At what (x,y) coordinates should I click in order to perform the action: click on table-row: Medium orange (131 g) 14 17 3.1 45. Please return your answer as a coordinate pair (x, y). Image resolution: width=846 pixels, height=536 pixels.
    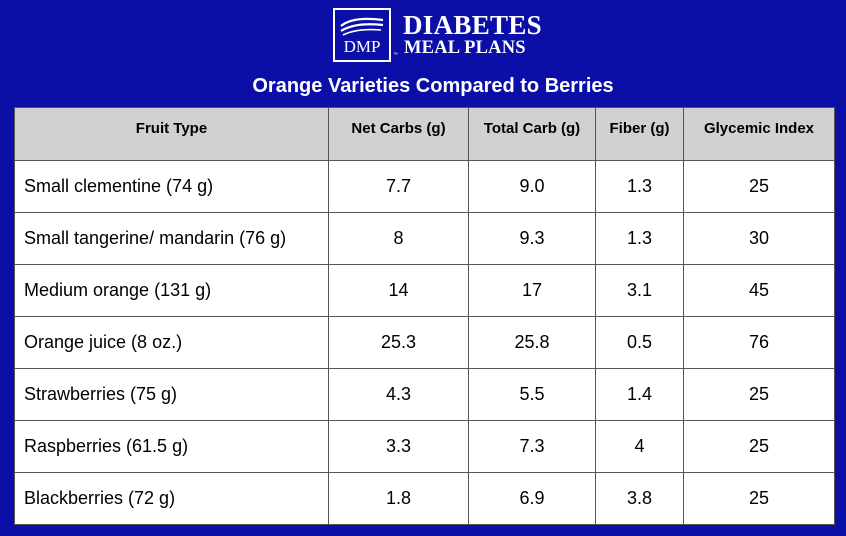
    Looking at the image, I should click on (424, 290).